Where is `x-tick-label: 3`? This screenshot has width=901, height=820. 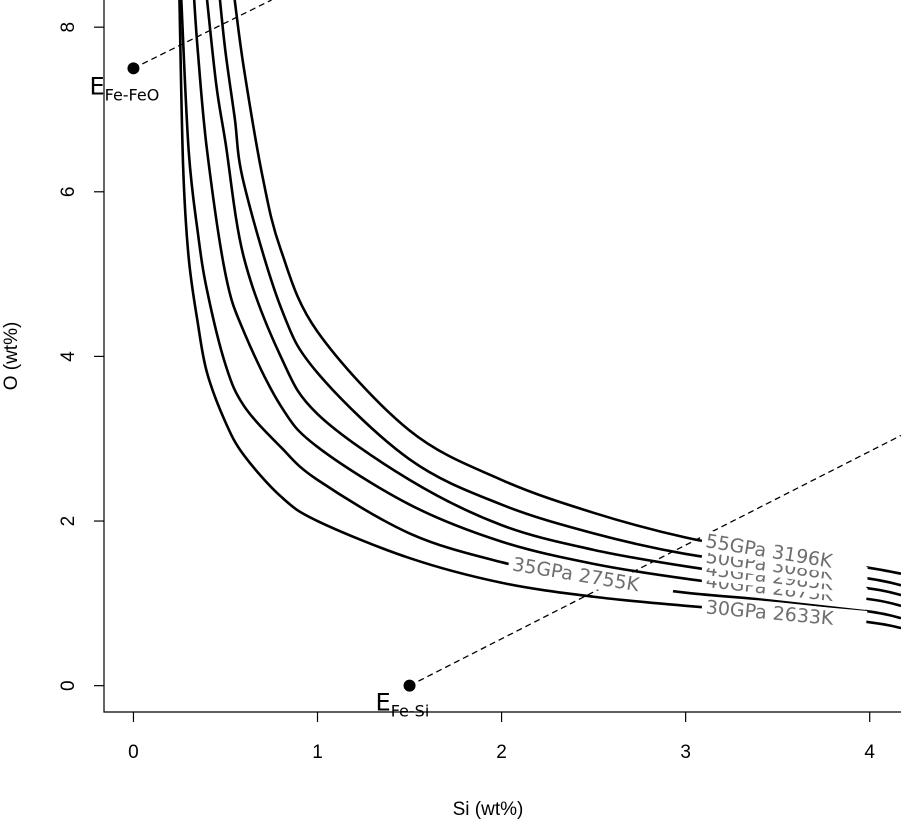 x-tick-label: 3 is located at coordinates (685, 752).